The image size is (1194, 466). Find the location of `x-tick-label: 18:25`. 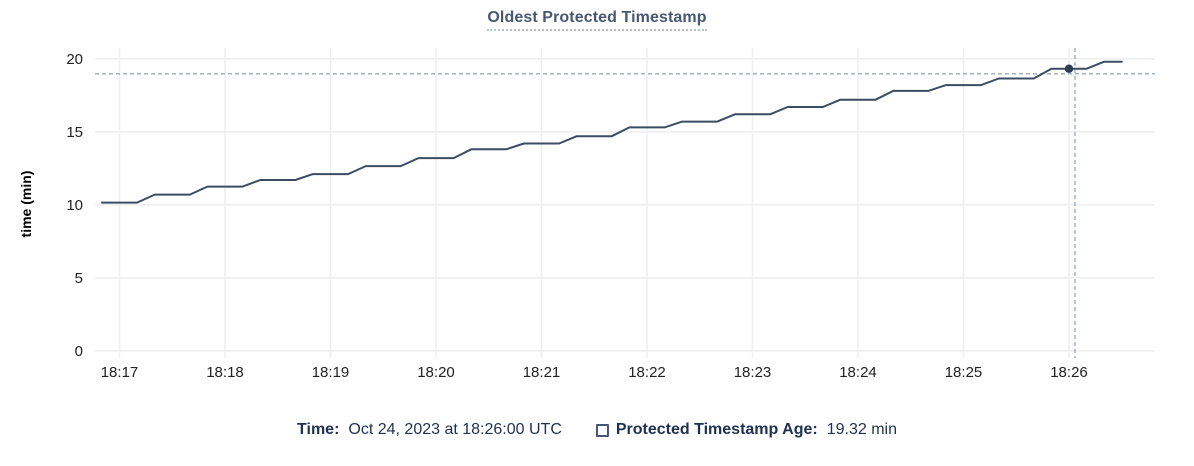

x-tick-label: 18:25 is located at coordinates (964, 372).